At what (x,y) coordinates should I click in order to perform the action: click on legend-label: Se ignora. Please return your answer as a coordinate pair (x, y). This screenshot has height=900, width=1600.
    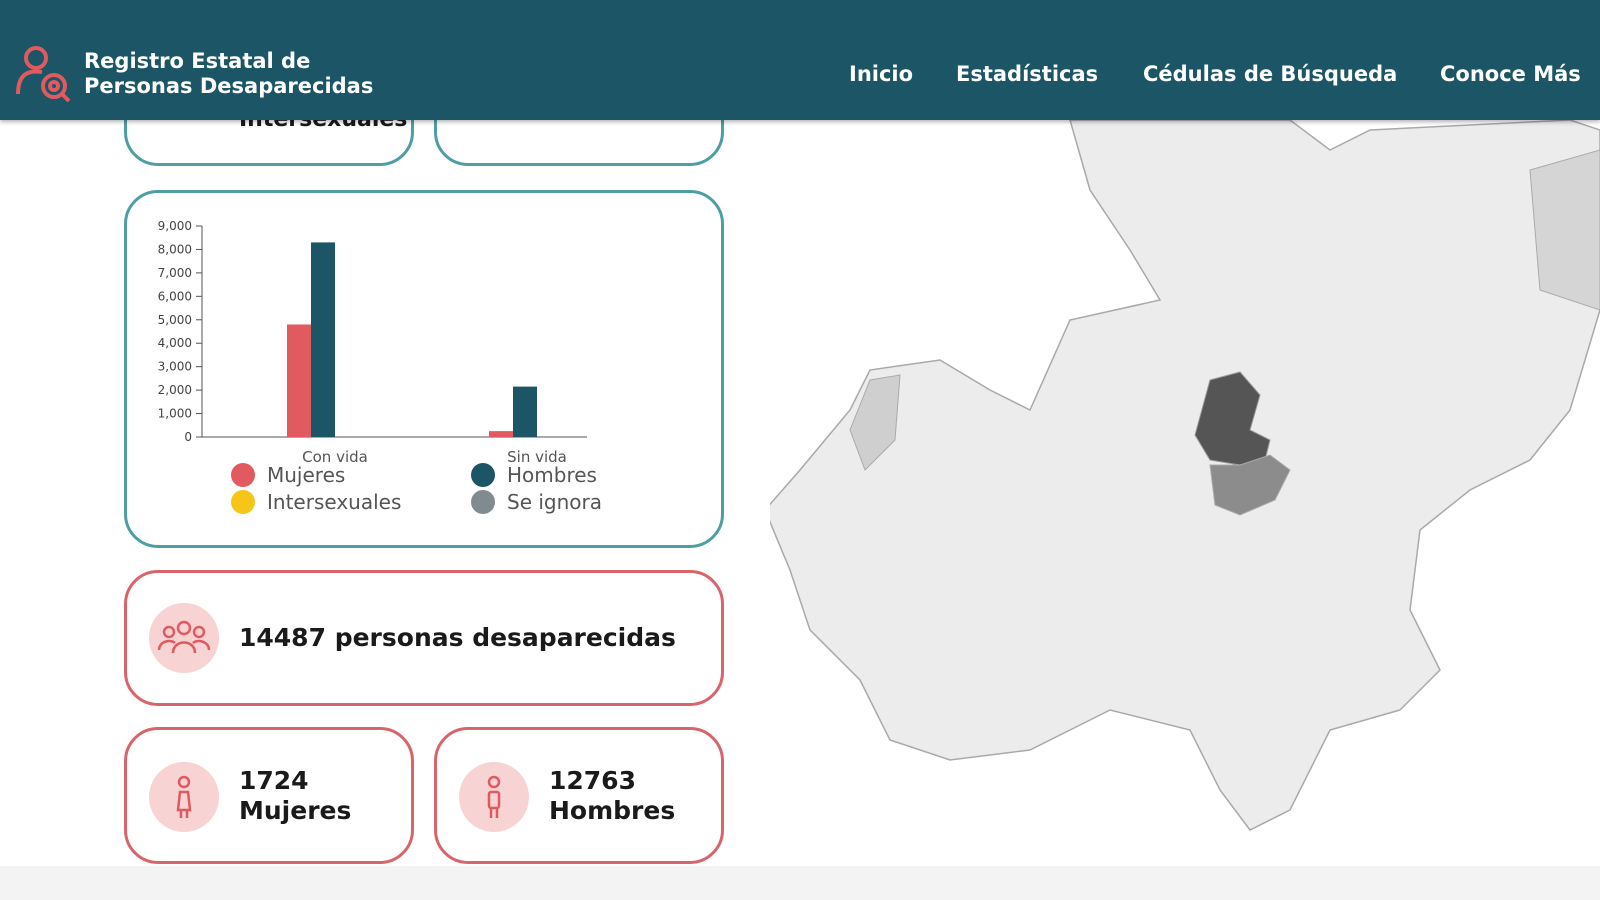
    Looking at the image, I should click on (554, 502).